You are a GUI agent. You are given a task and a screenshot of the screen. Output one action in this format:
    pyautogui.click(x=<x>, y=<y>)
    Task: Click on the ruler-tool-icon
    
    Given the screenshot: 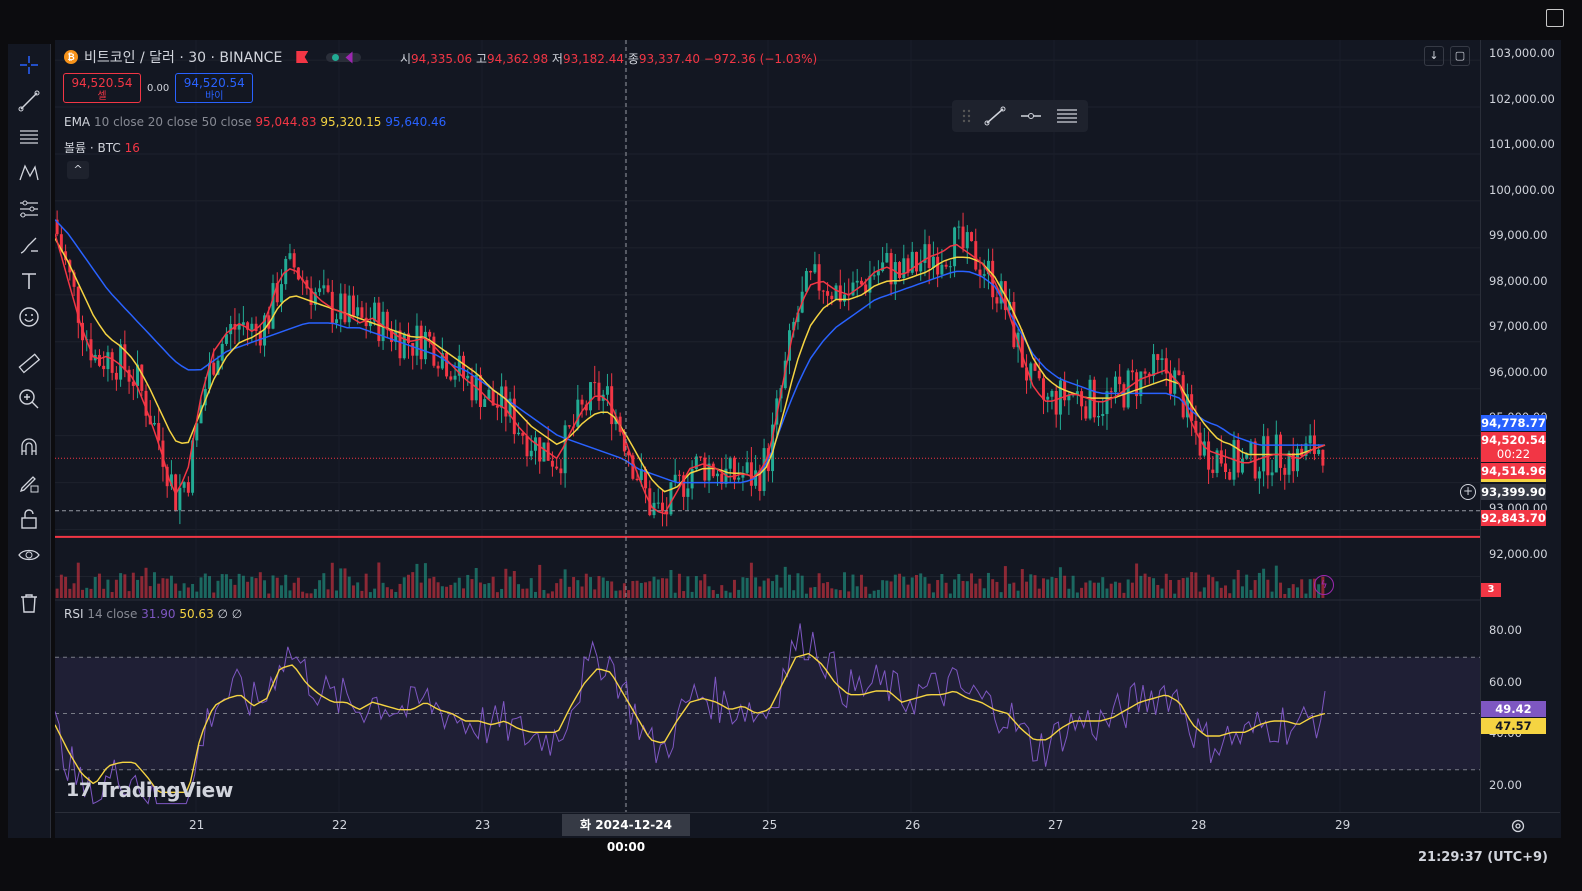 What is the action you would take?
    pyautogui.click(x=29, y=363)
    